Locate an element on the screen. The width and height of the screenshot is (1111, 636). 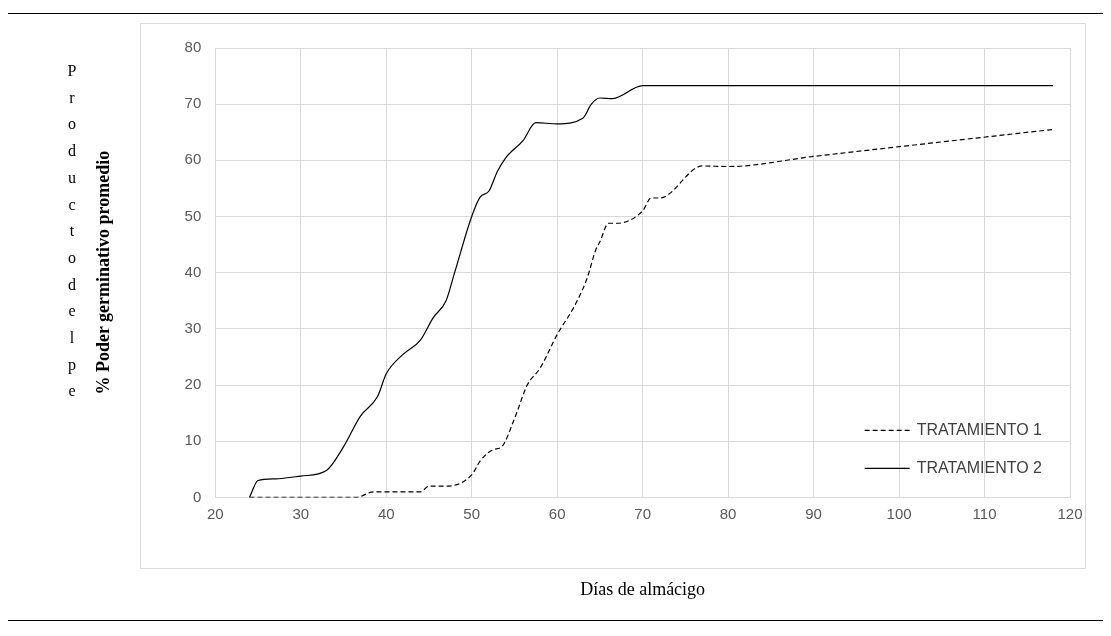
legend-label: TRATAMIENTO 1 is located at coordinates (979, 429).